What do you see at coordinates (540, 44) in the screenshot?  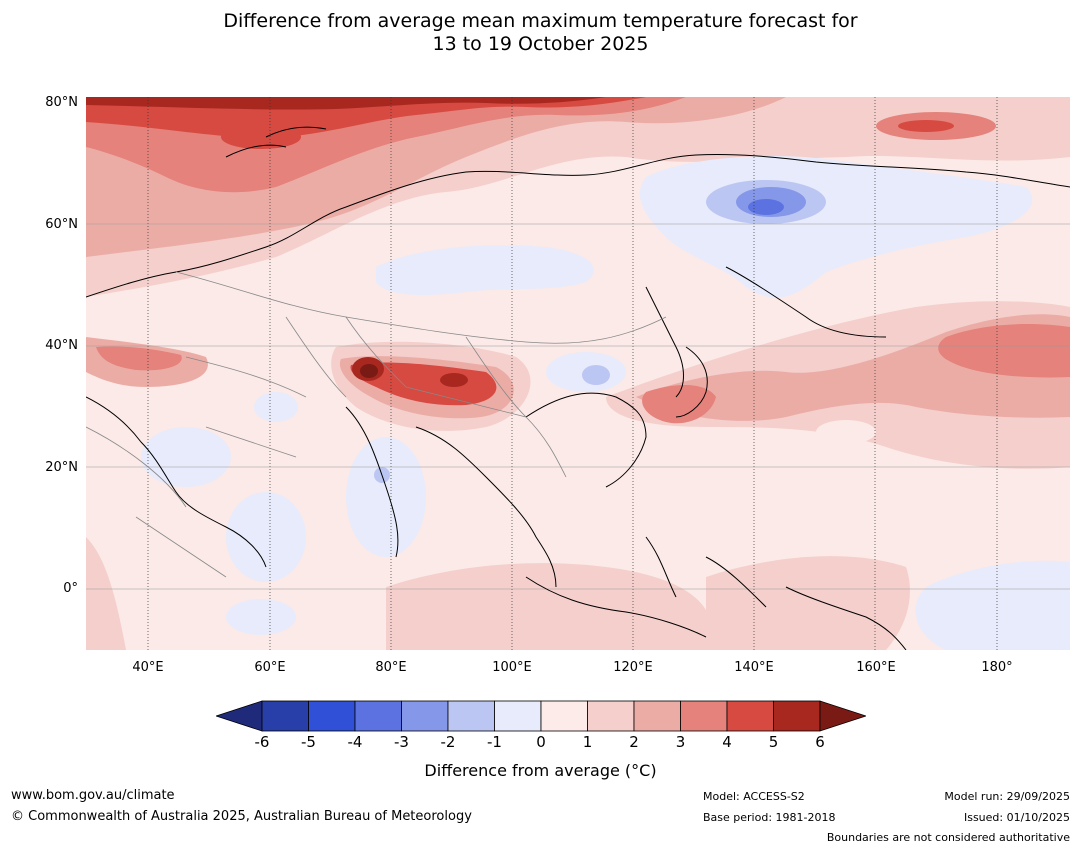 I see `title-line-2: 13 to 19 October 2025` at bounding box center [540, 44].